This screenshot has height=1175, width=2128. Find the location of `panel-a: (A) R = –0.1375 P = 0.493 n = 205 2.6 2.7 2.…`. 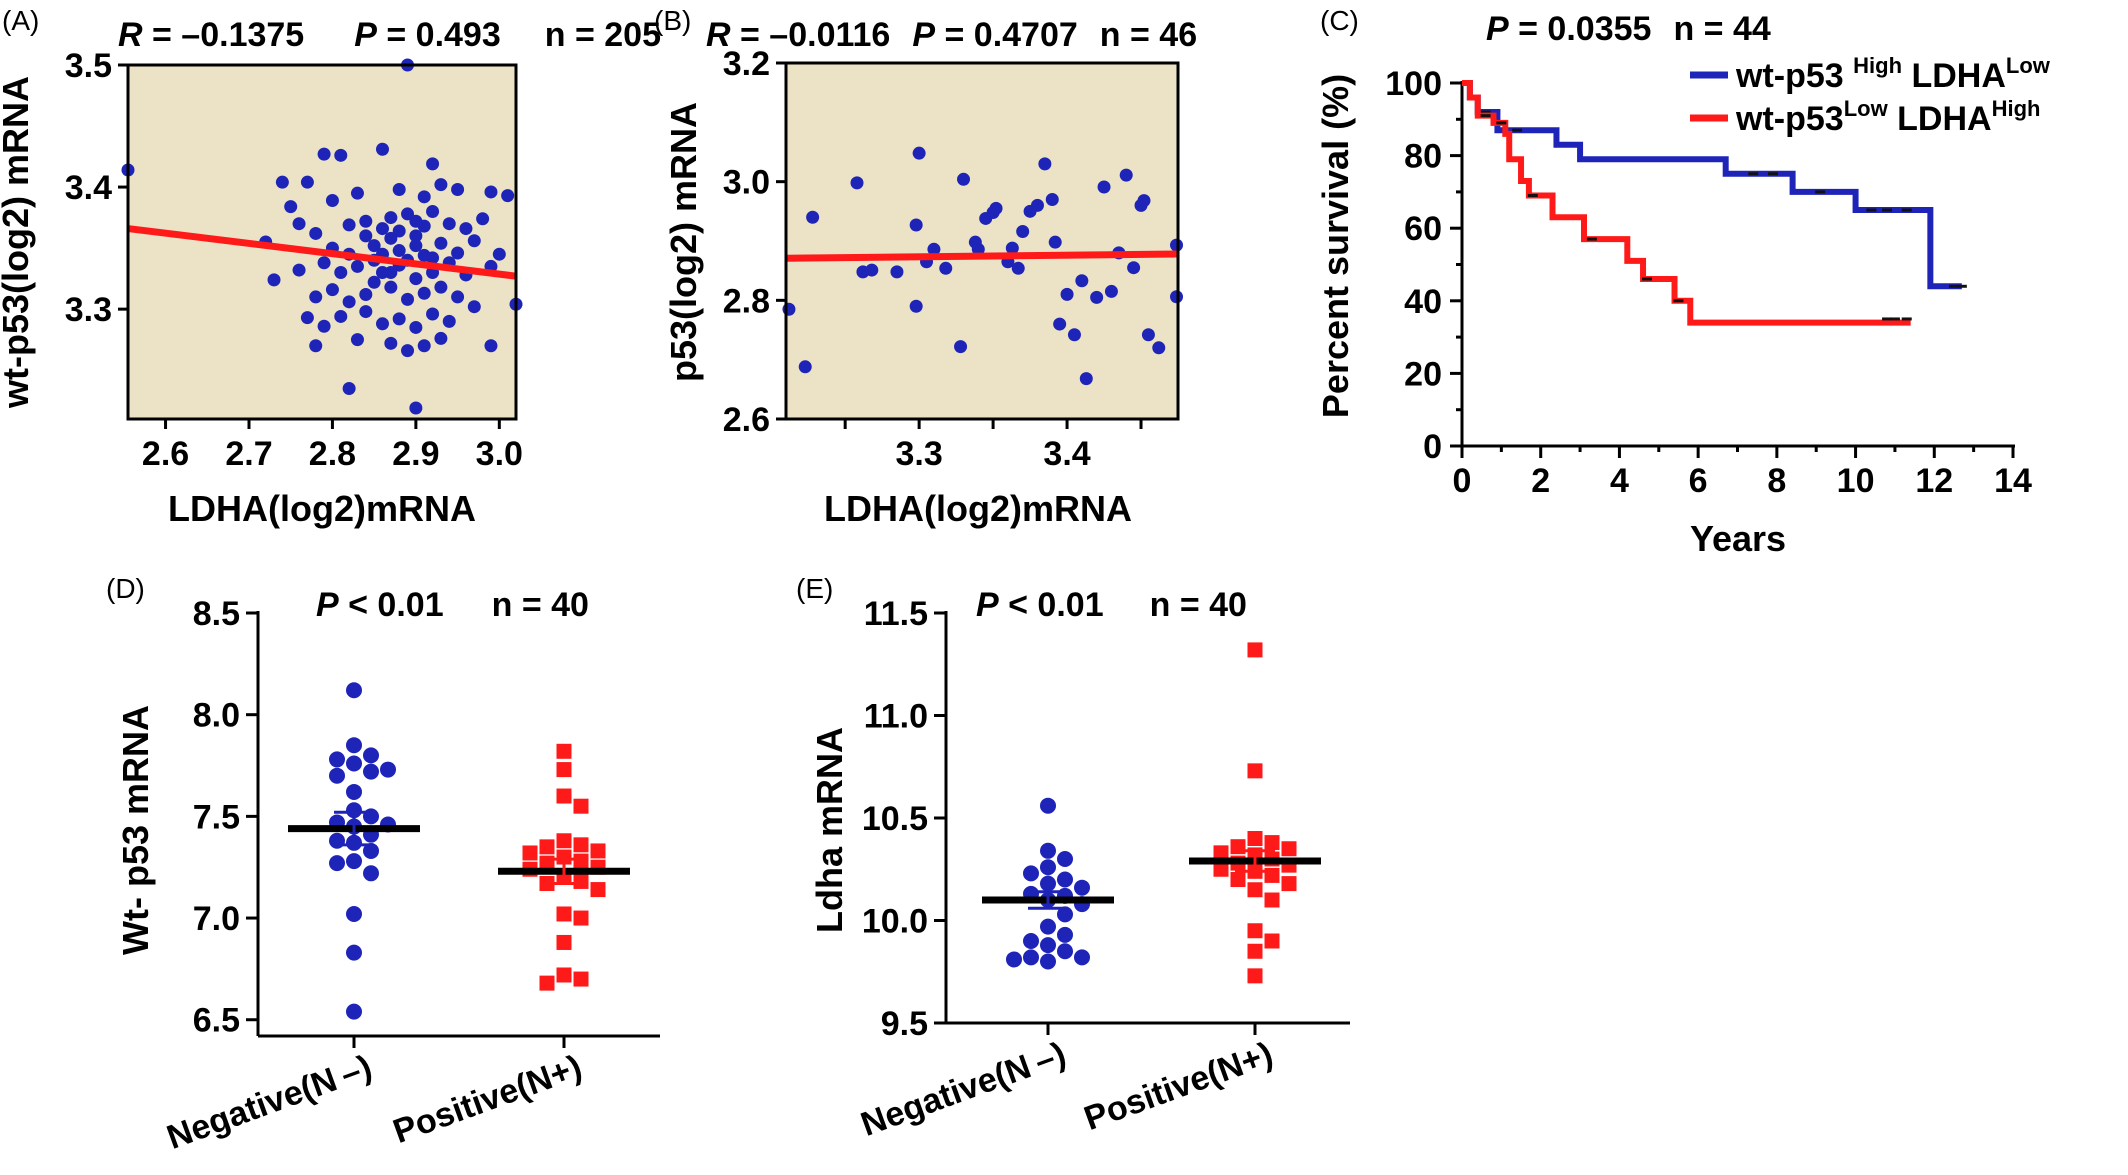

panel-a: (A) R = –0.1375 P = 0.493 n = 205 2.6 2.7 2.… is located at coordinates (330, 267).